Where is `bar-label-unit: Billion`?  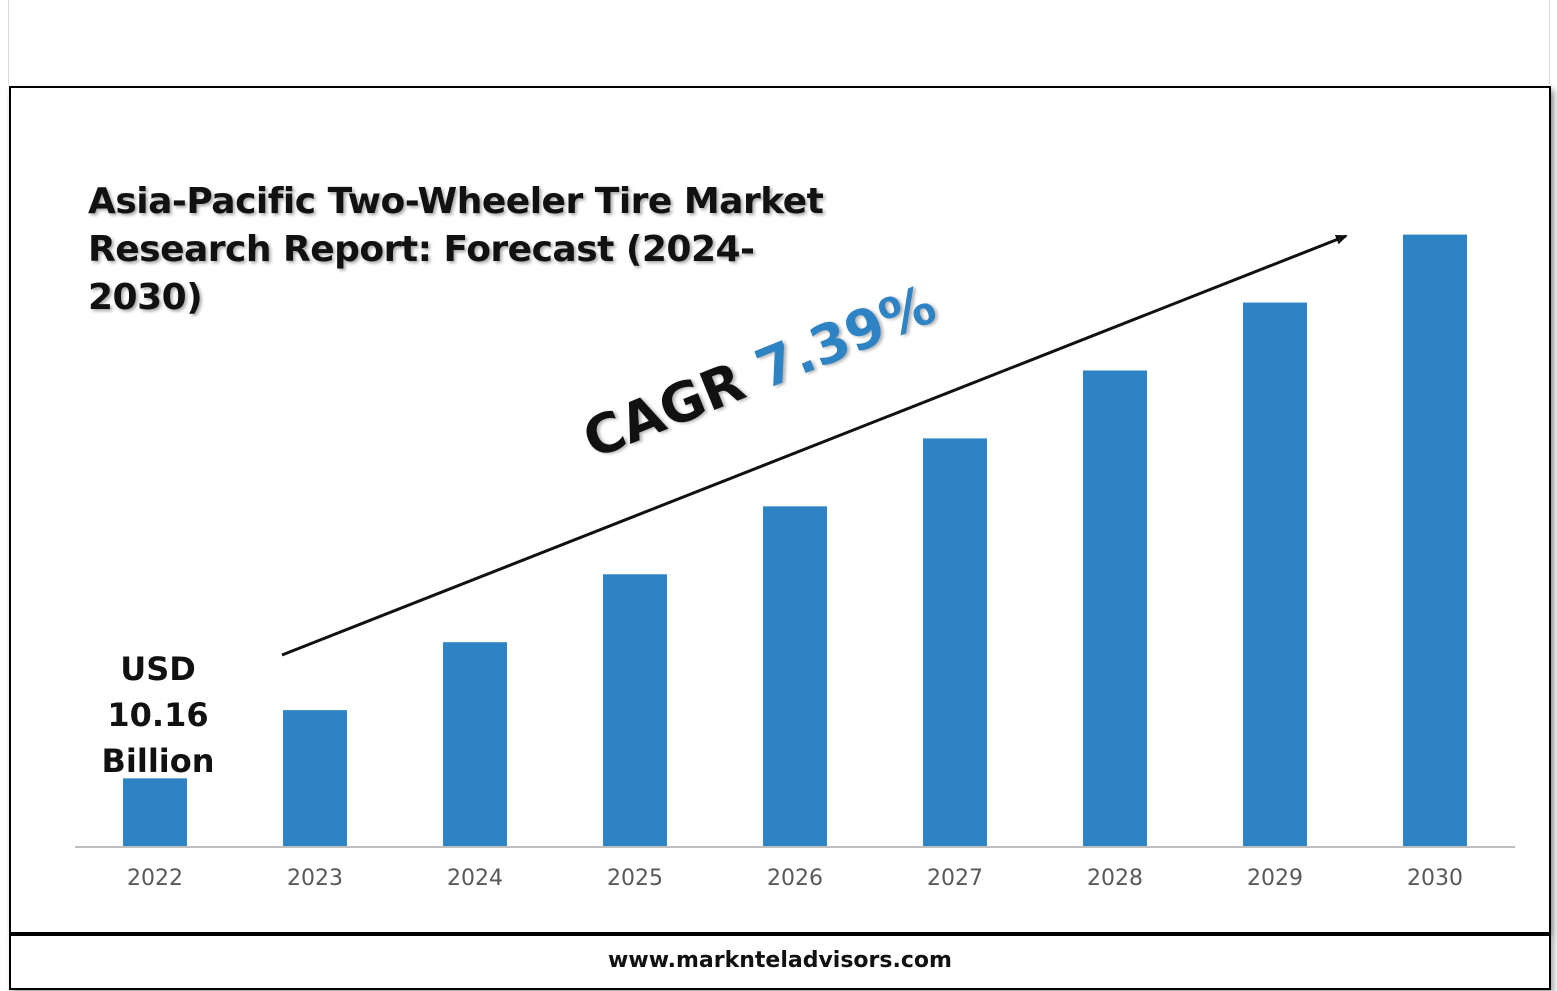 bar-label-unit: Billion is located at coordinates (158, 761).